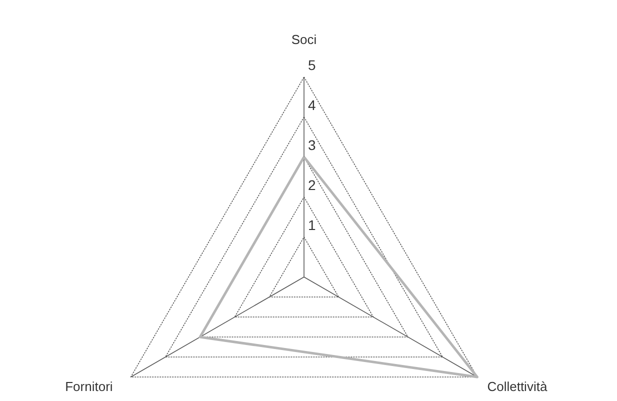 Image resolution: width=617 pixels, height=401 pixels. What do you see at coordinates (312, 65) in the screenshot?
I see `y-tick-label: 5` at bounding box center [312, 65].